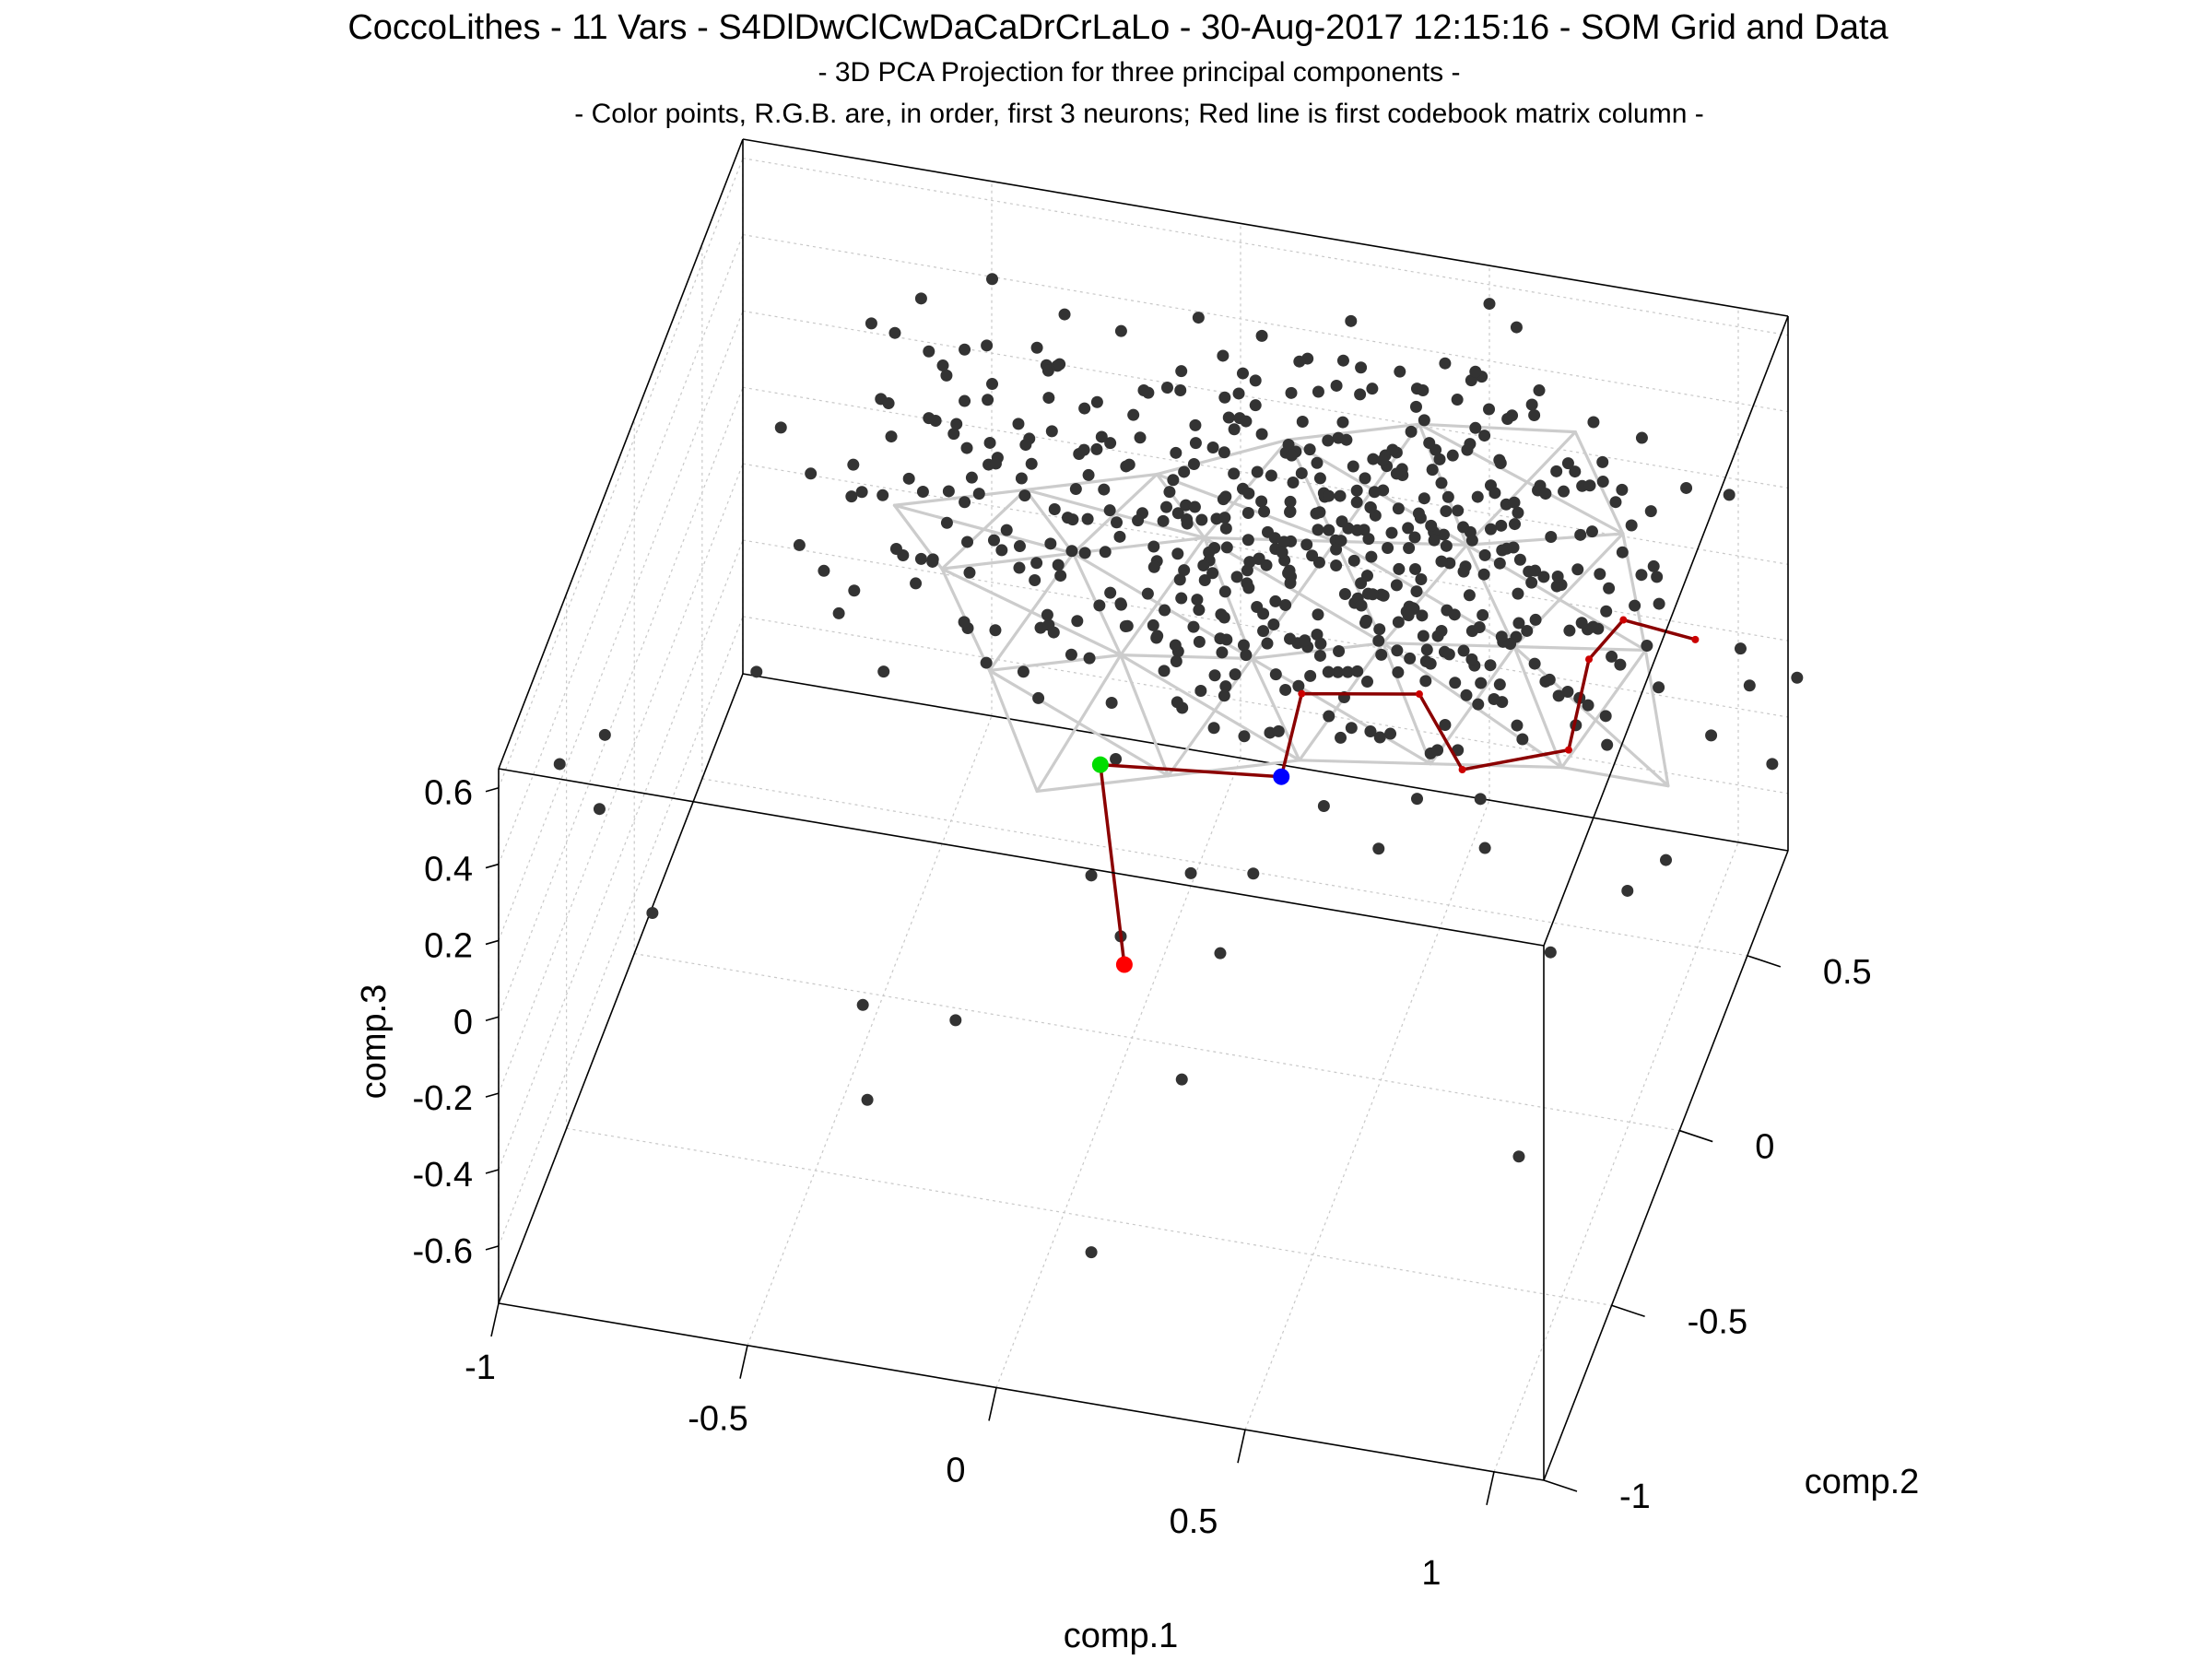 This screenshot has height=1660, width=2212. Describe the element at coordinates (448, 945) in the screenshot. I see `z-tick-label: 0.2` at that location.